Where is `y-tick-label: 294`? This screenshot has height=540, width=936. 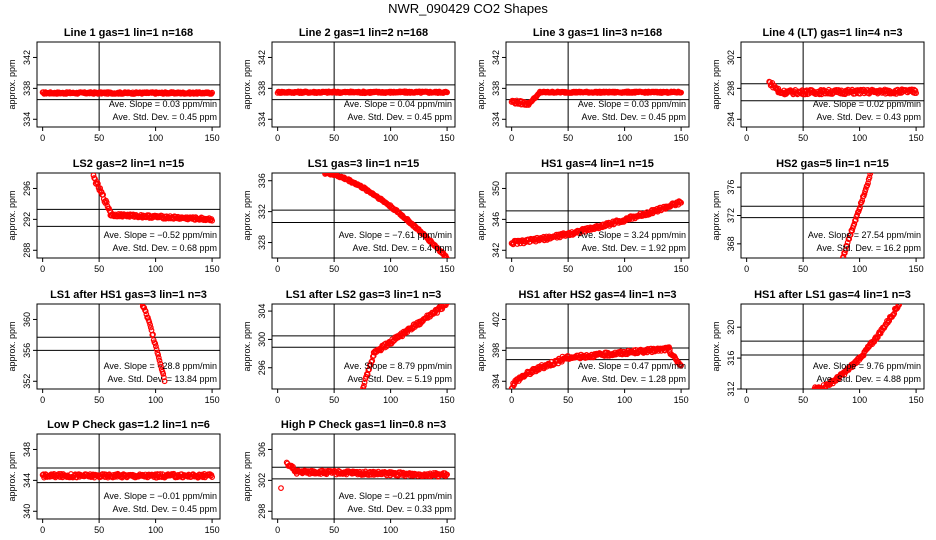 y-tick-label: 294 is located at coordinates (731, 119).